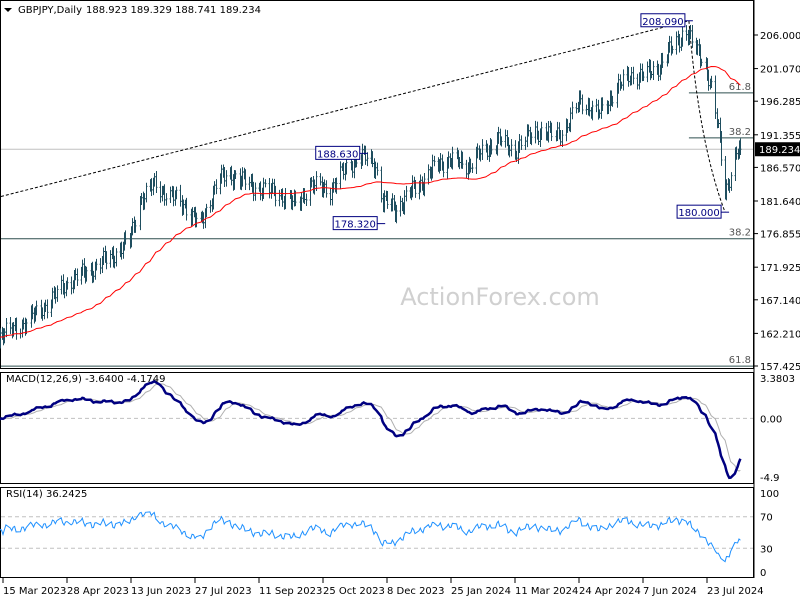 The height and width of the screenshot is (604, 800). Describe the element at coordinates (766, 549) in the screenshot. I see `rsi-tick-label: 30` at that location.